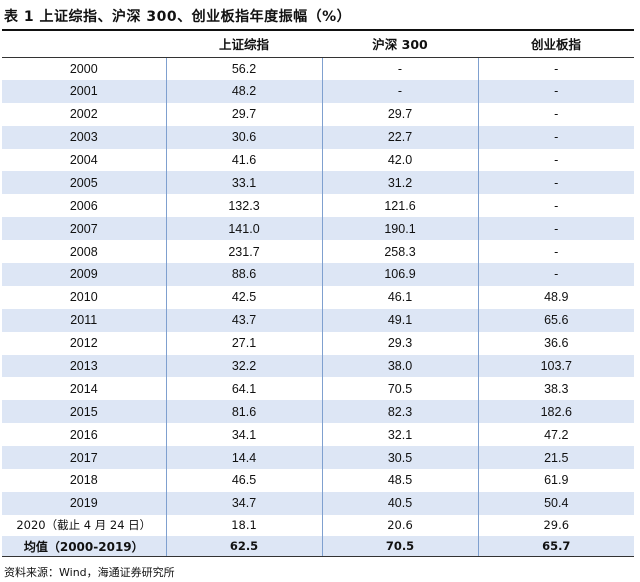 The width and height of the screenshot is (640, 582). I want to click on table-row: 2011 43.7 49.1 65.6, so click(318, 320).